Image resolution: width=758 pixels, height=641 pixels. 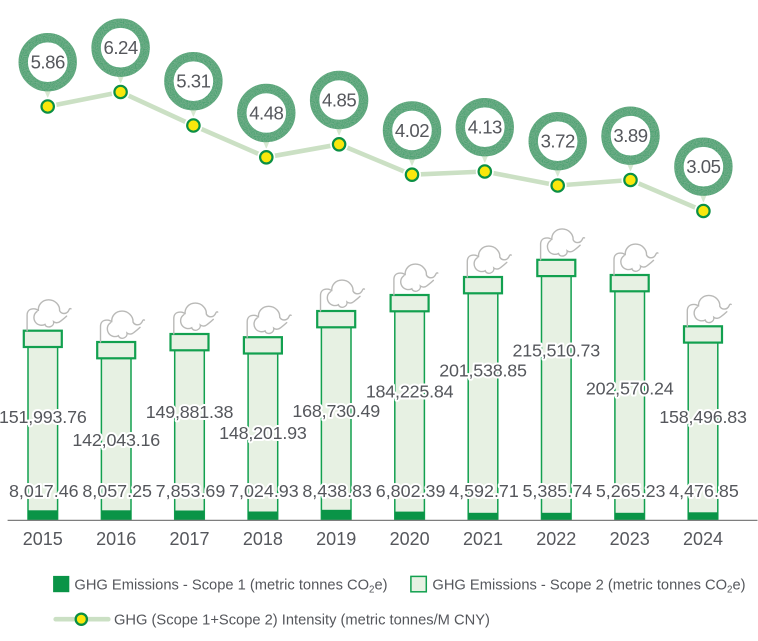 I want to click on svg-text: 2019, so click(x=336, y=539).